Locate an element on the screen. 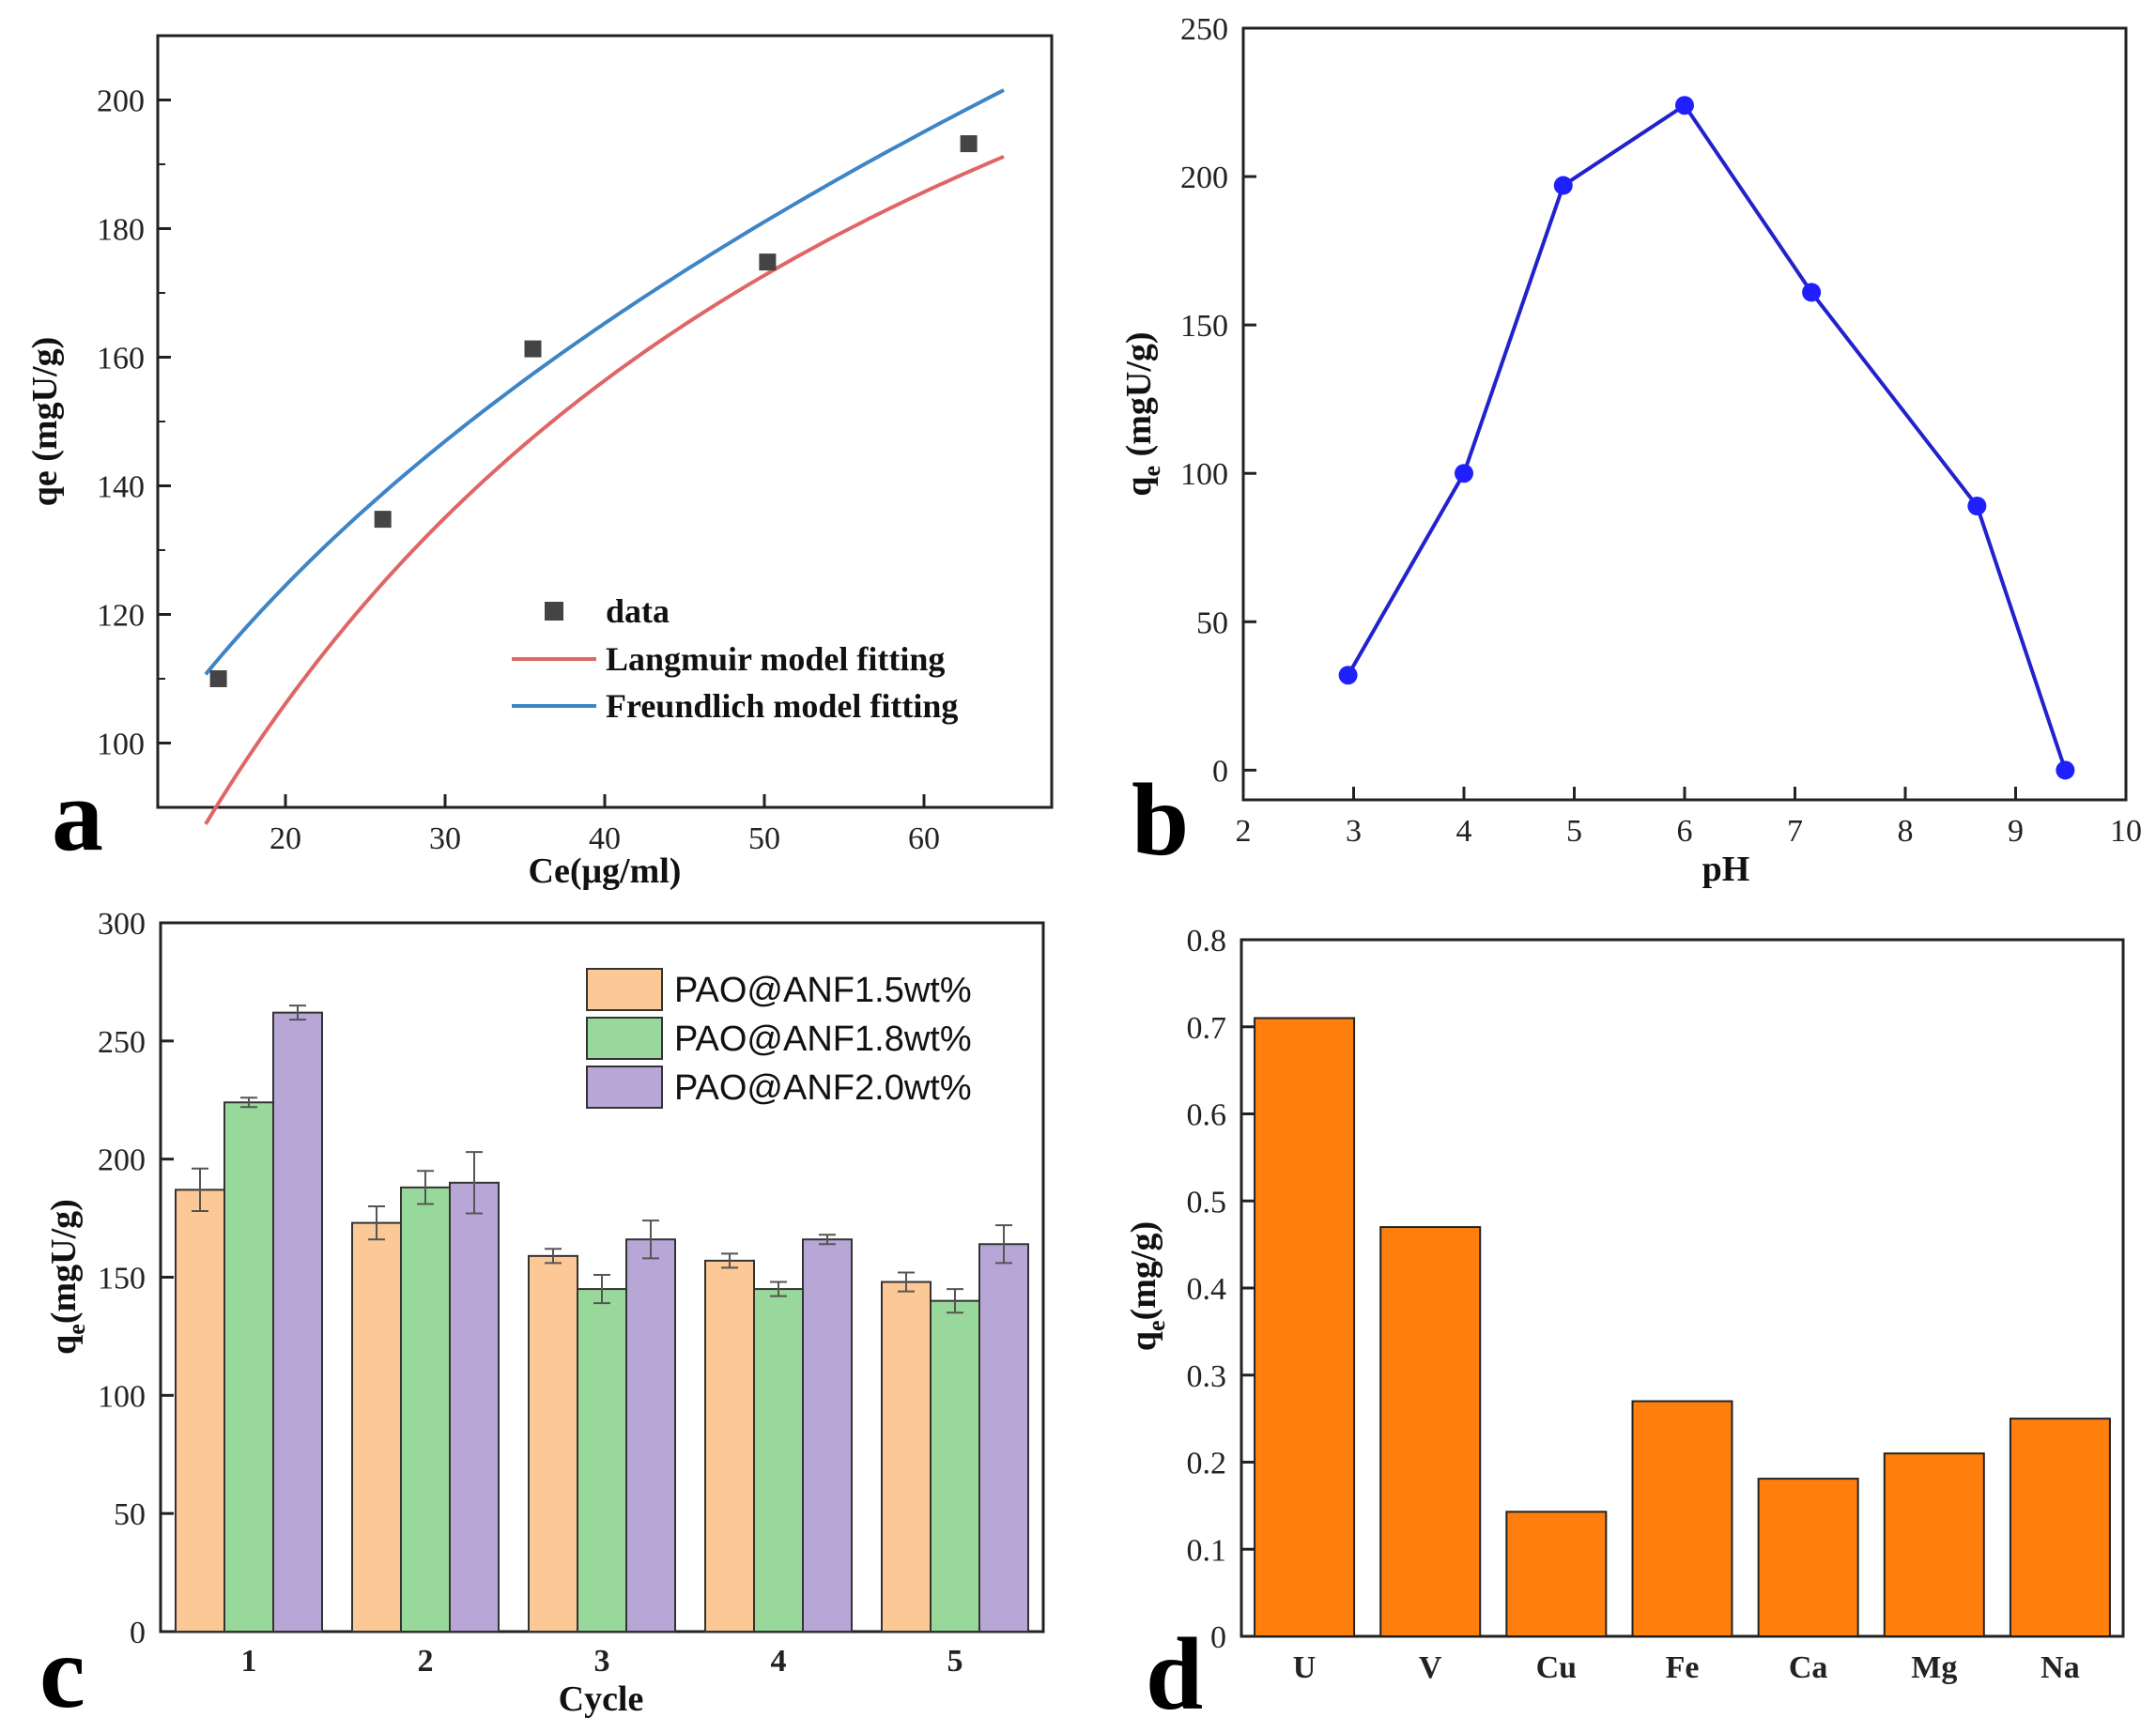 This screenshot has height=1733, width=2156. x-tick-label: Mg is located at coordinates (1934, 1667).